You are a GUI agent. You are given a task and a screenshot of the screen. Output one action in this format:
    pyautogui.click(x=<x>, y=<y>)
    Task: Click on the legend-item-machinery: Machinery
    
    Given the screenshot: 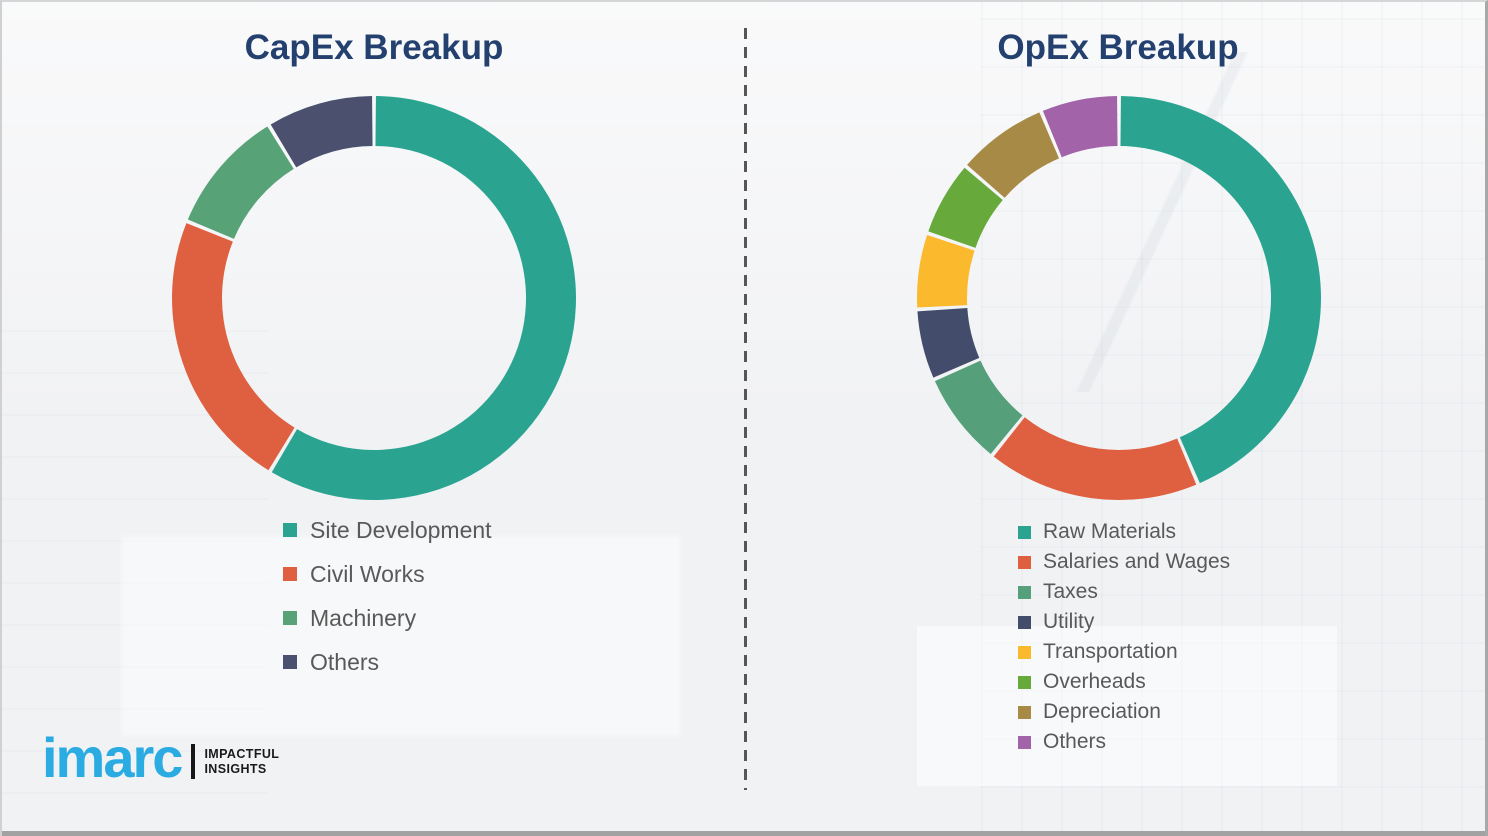 What is the action you would take?
    pyautogui.click(x=387, y=618)
    